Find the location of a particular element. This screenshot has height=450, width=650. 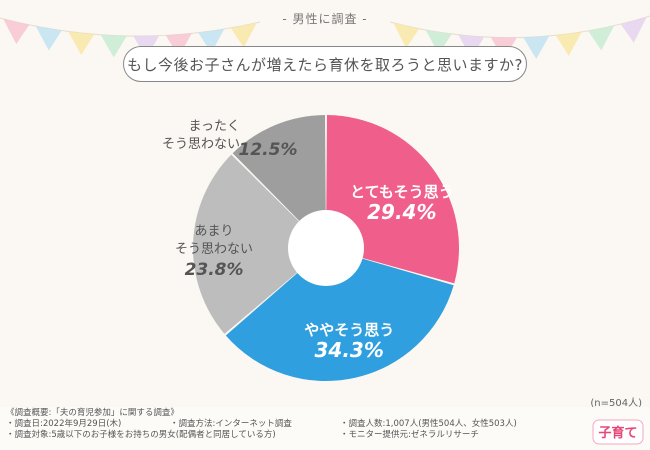

footer-title: 《調査概要:「夫の育児参加」に関する調査》 is located at coordinates (92, 413).